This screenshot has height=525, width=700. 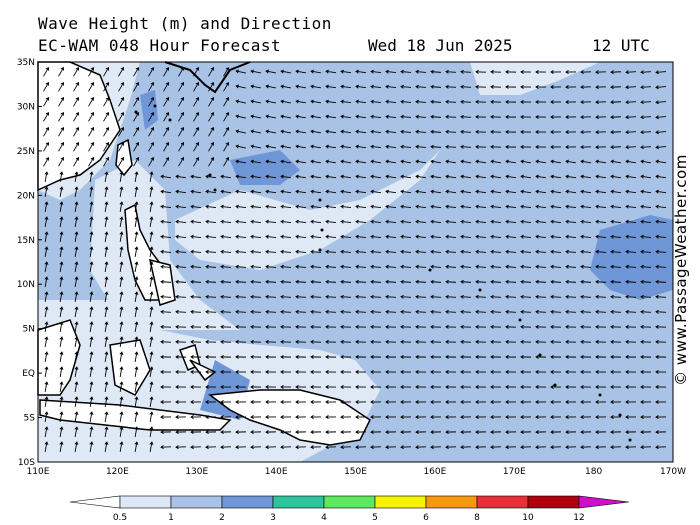 What do you see at coordinates (349, 509) in the screenshot?
I see `color-legend: 0.5 1 2 3 4 5 6 8 10 12` at bounding box center [349, 509].